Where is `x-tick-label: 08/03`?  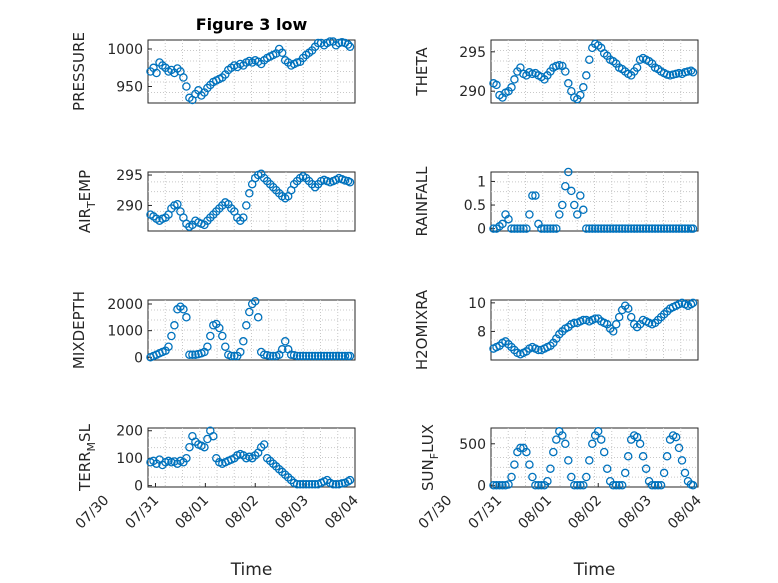 x-tick-label: 08/03 is located at coordinates (292, 513).